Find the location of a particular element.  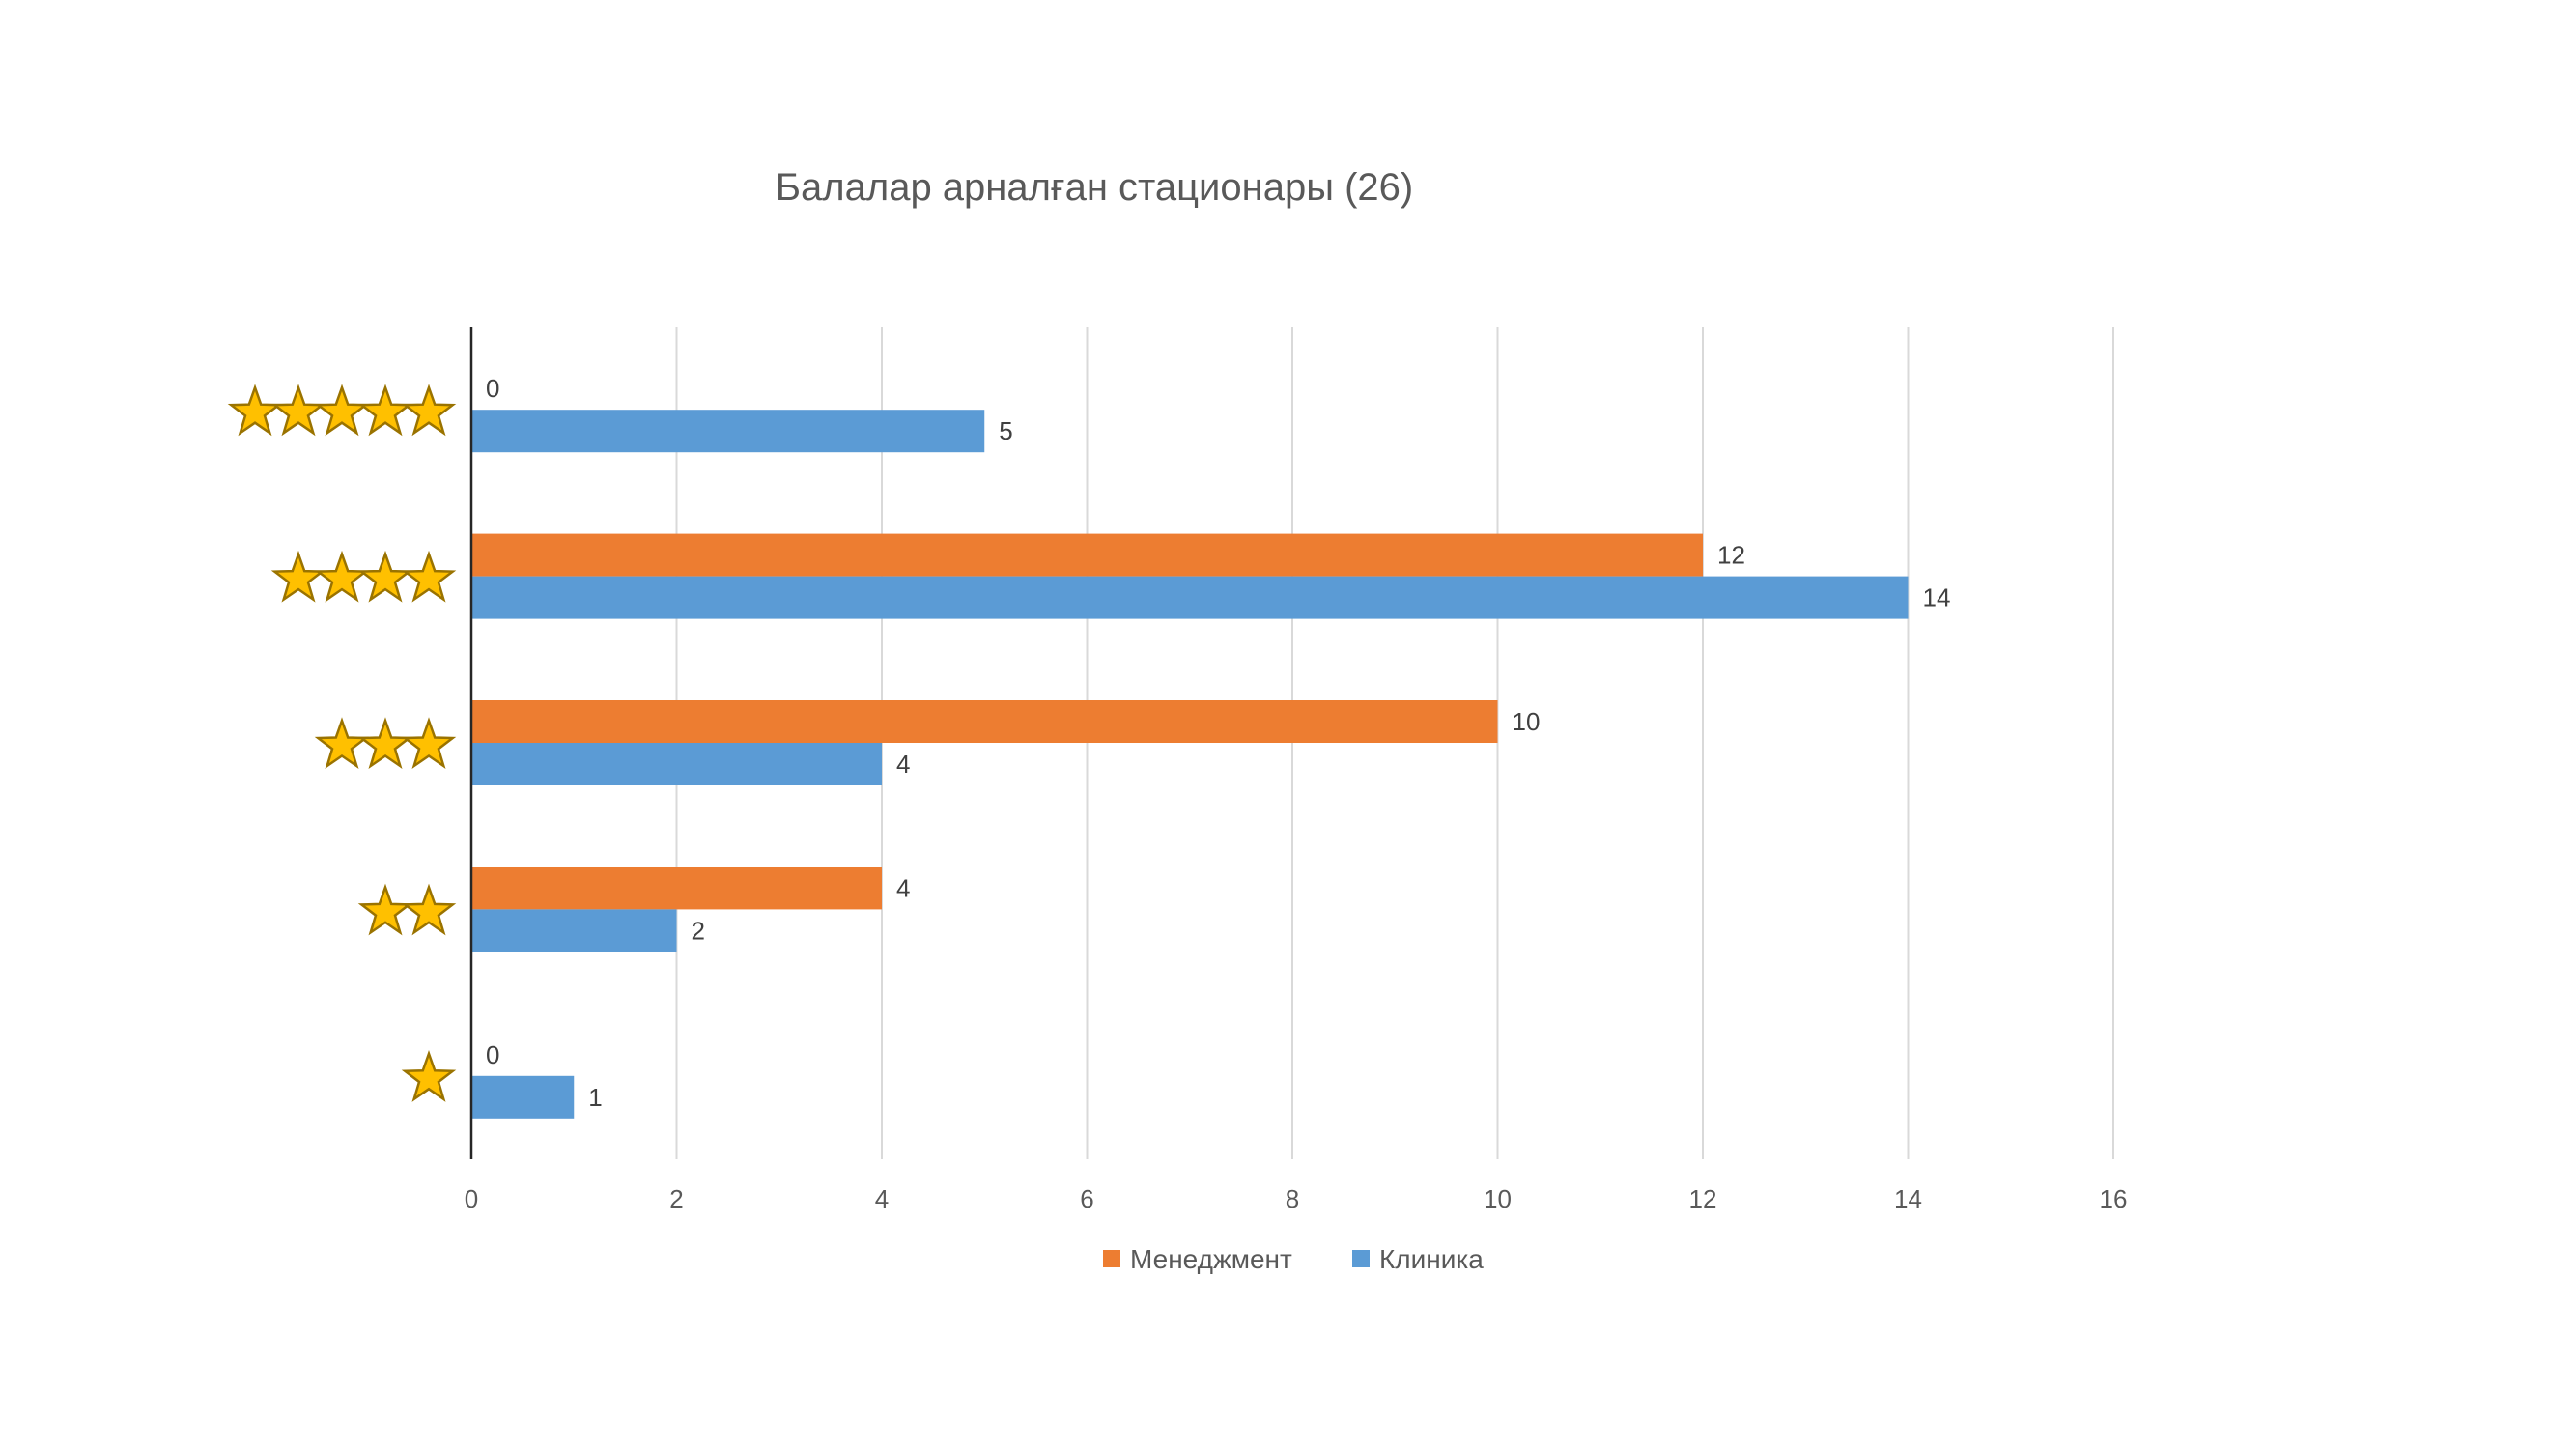

legend-label: Менеджмент is located at coordinates (1211, 1259).